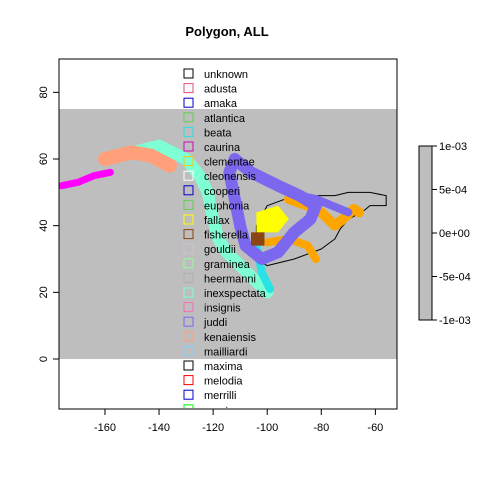  What do you see at coordinates (324, 204) in the screenshot?
I see `juddi-east` at bounding box center [324, 204].